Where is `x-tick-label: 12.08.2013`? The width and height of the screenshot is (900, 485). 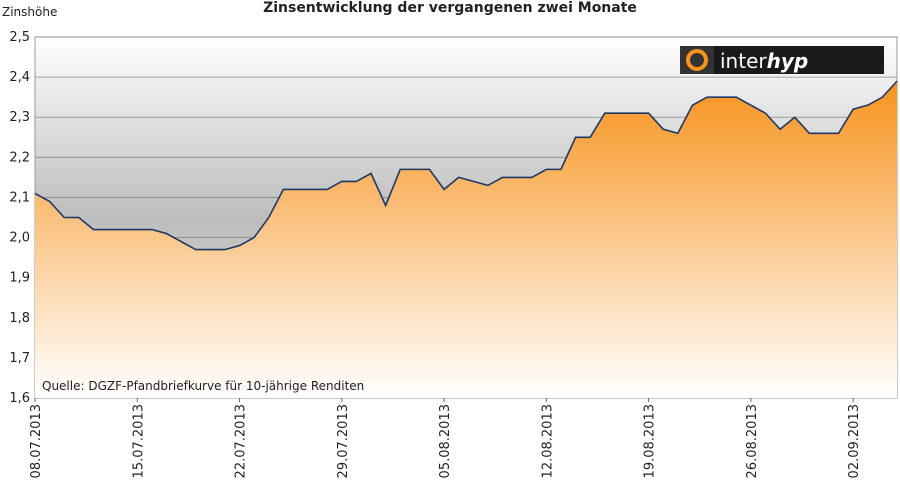 x-tick-label: 12.08.2013 is located at coordinates (547, 441).